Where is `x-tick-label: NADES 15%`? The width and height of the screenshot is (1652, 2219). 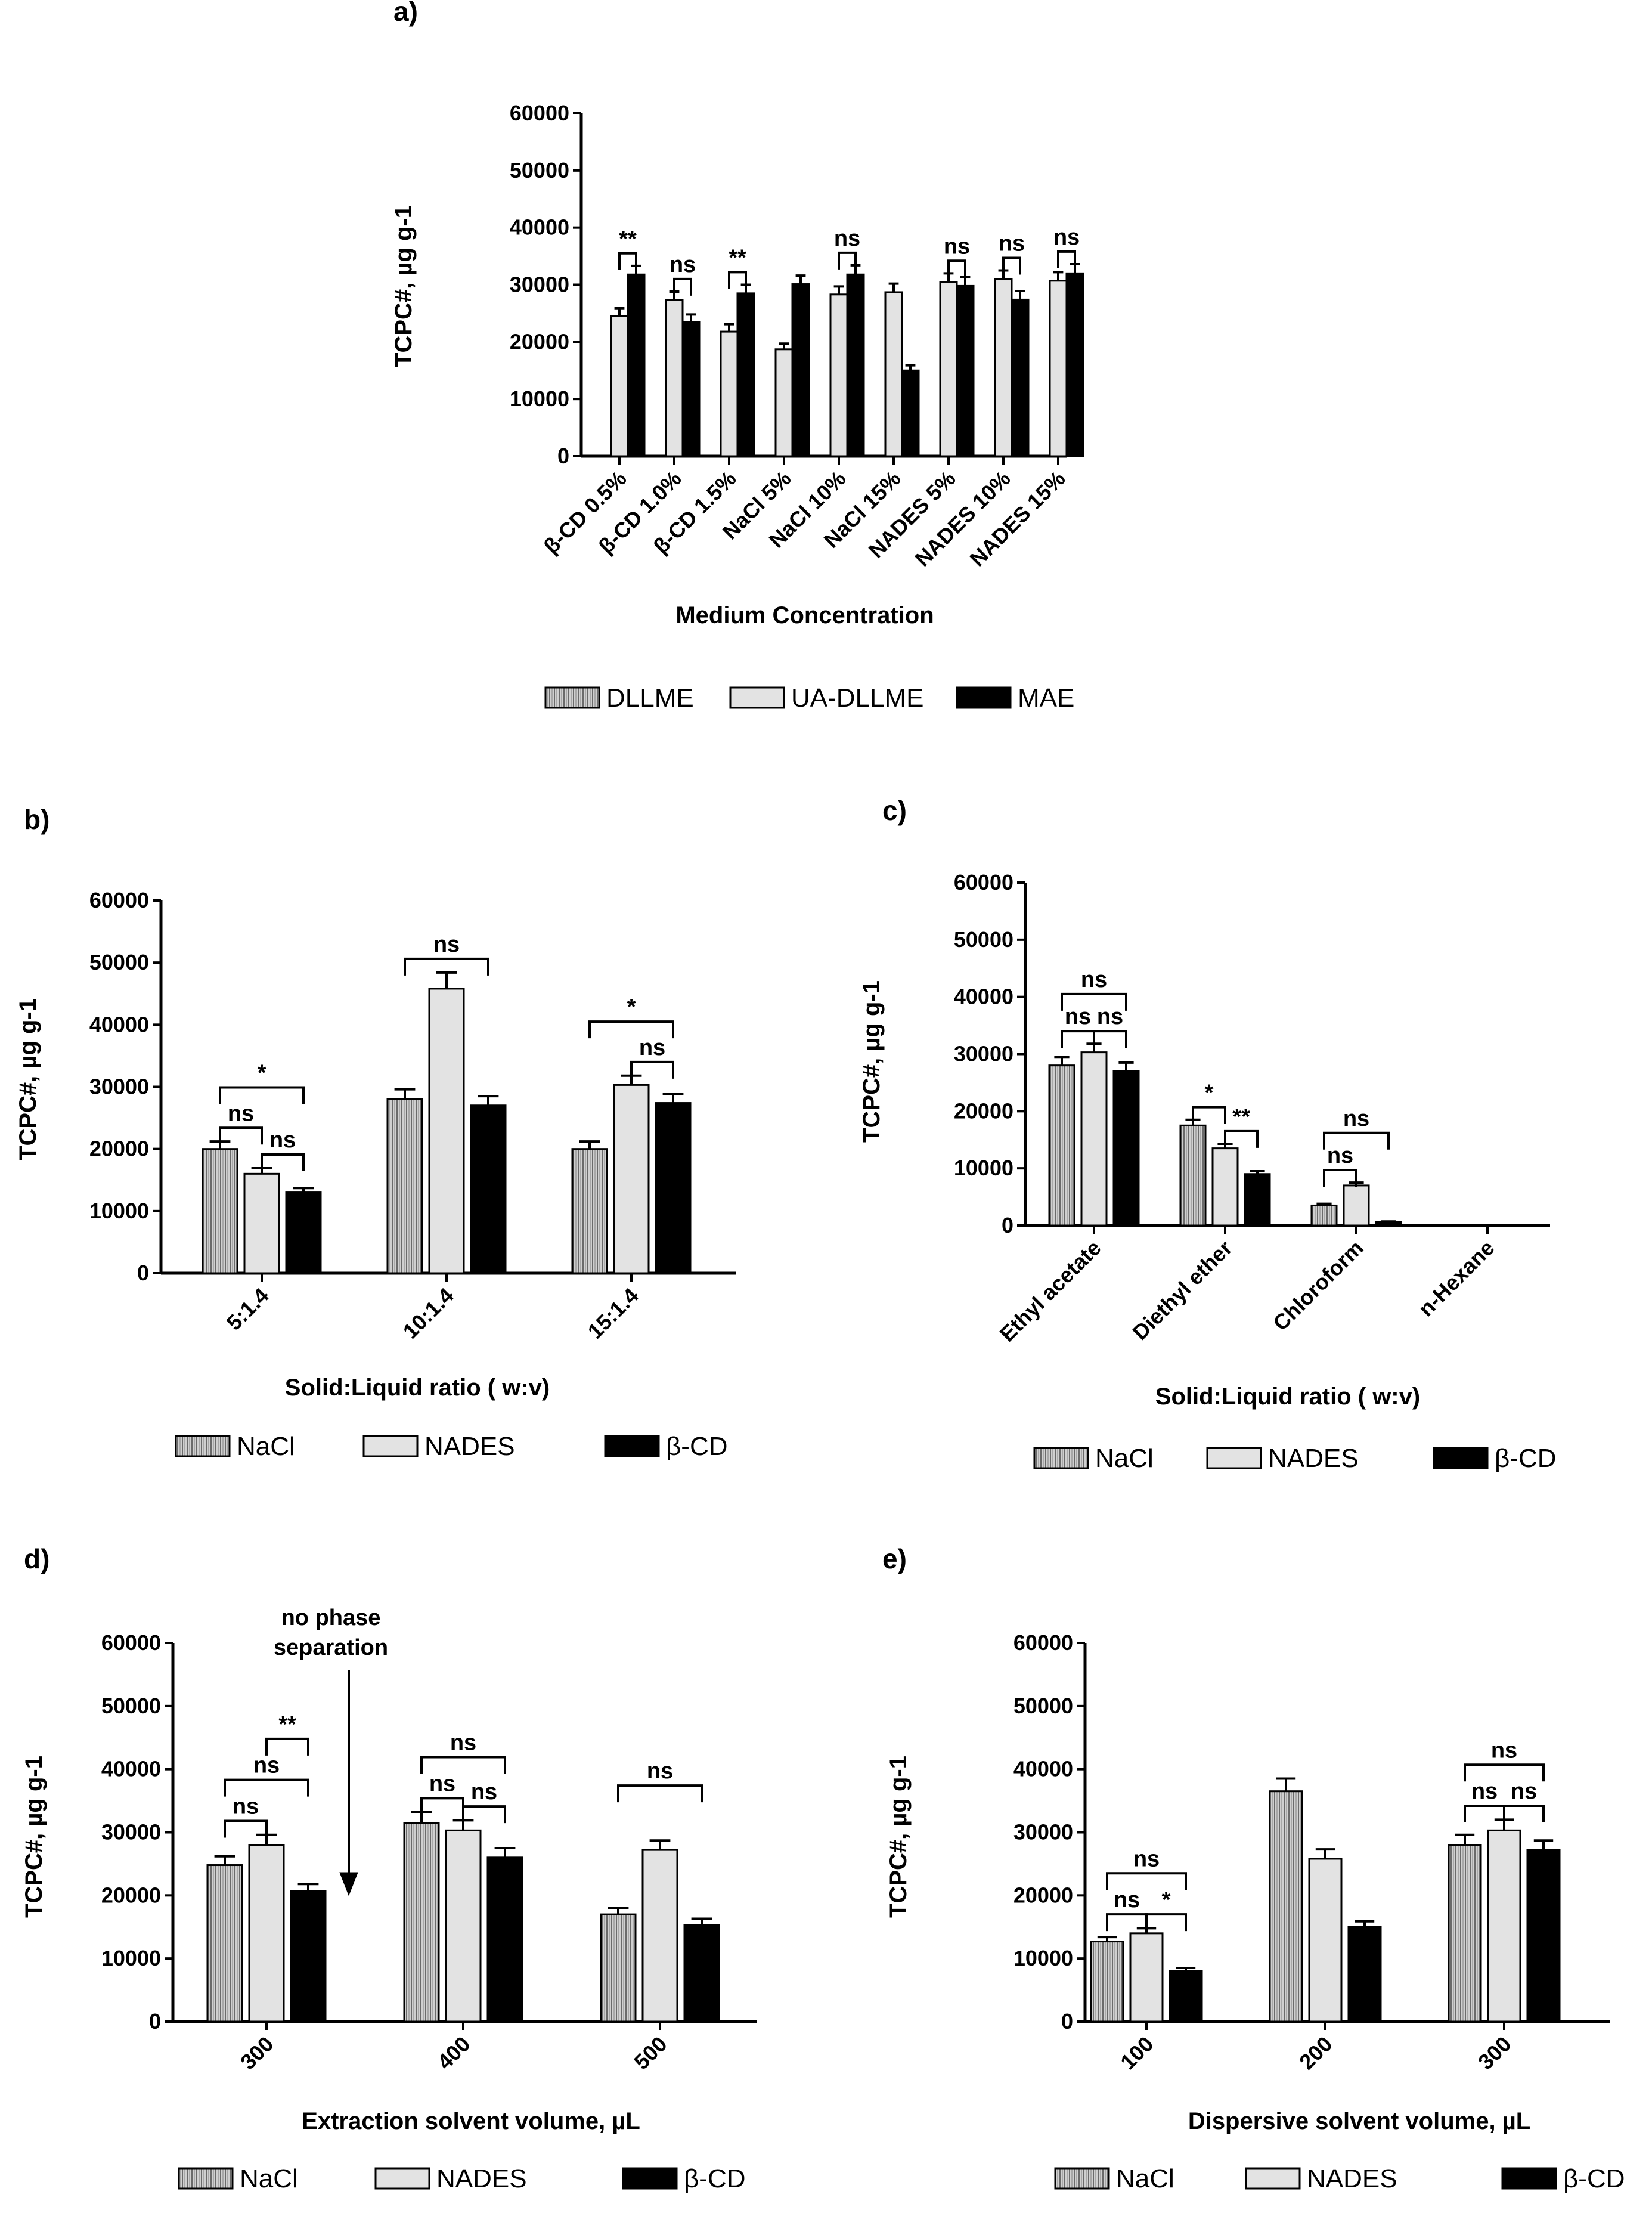
x-tick-label: NADES 15% is located at coordinates (1017, 518).